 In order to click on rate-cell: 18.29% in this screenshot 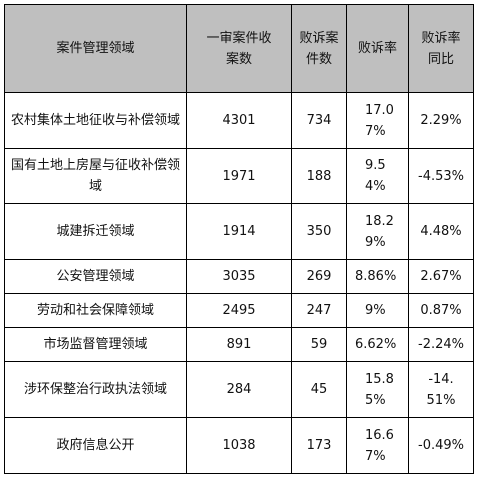, I will do `click(377, 231)`.